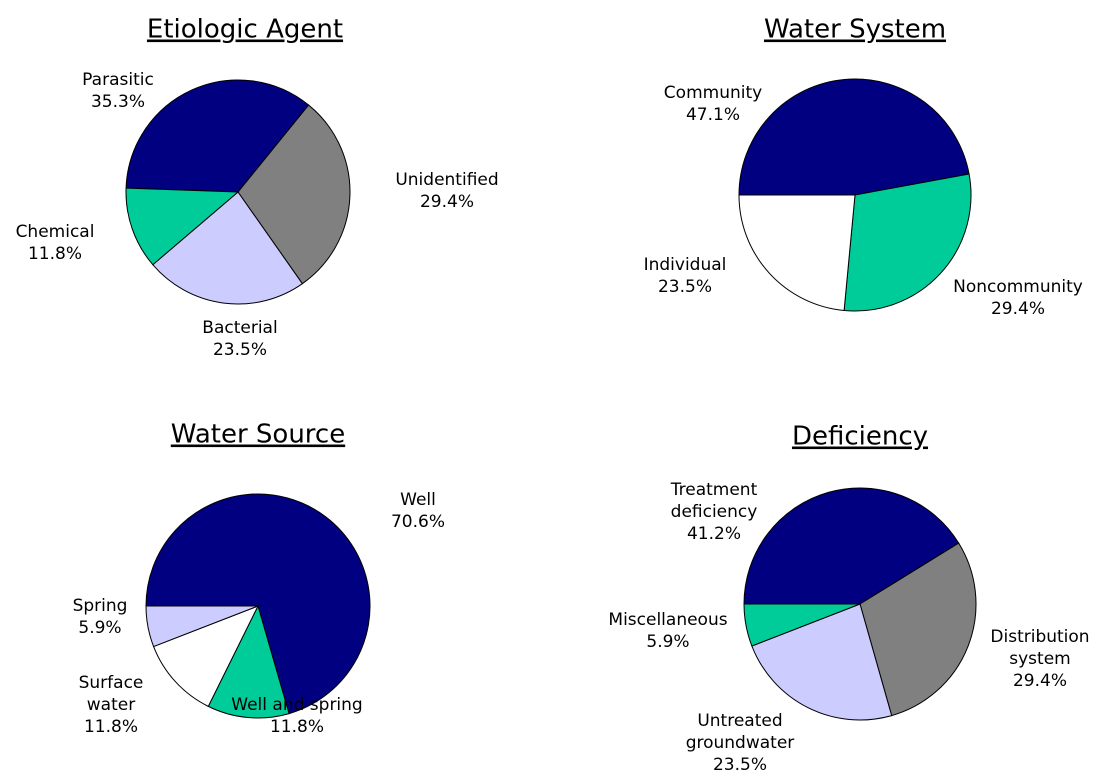  What do you see at coordinates (258, 435) in the screenshot?
I see `chart-title: Water Source` at bounding box center [258, 435].